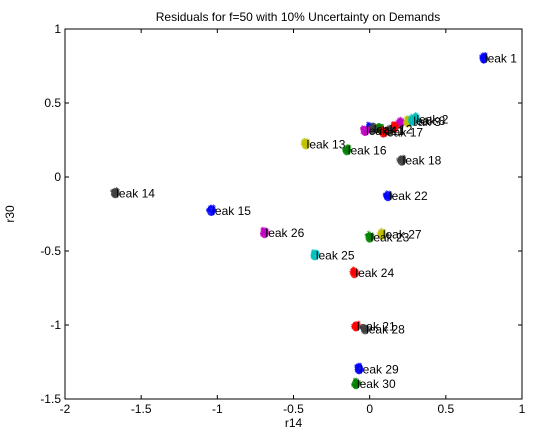  I want to click on leak-label: leak 25, so click(335, 255).